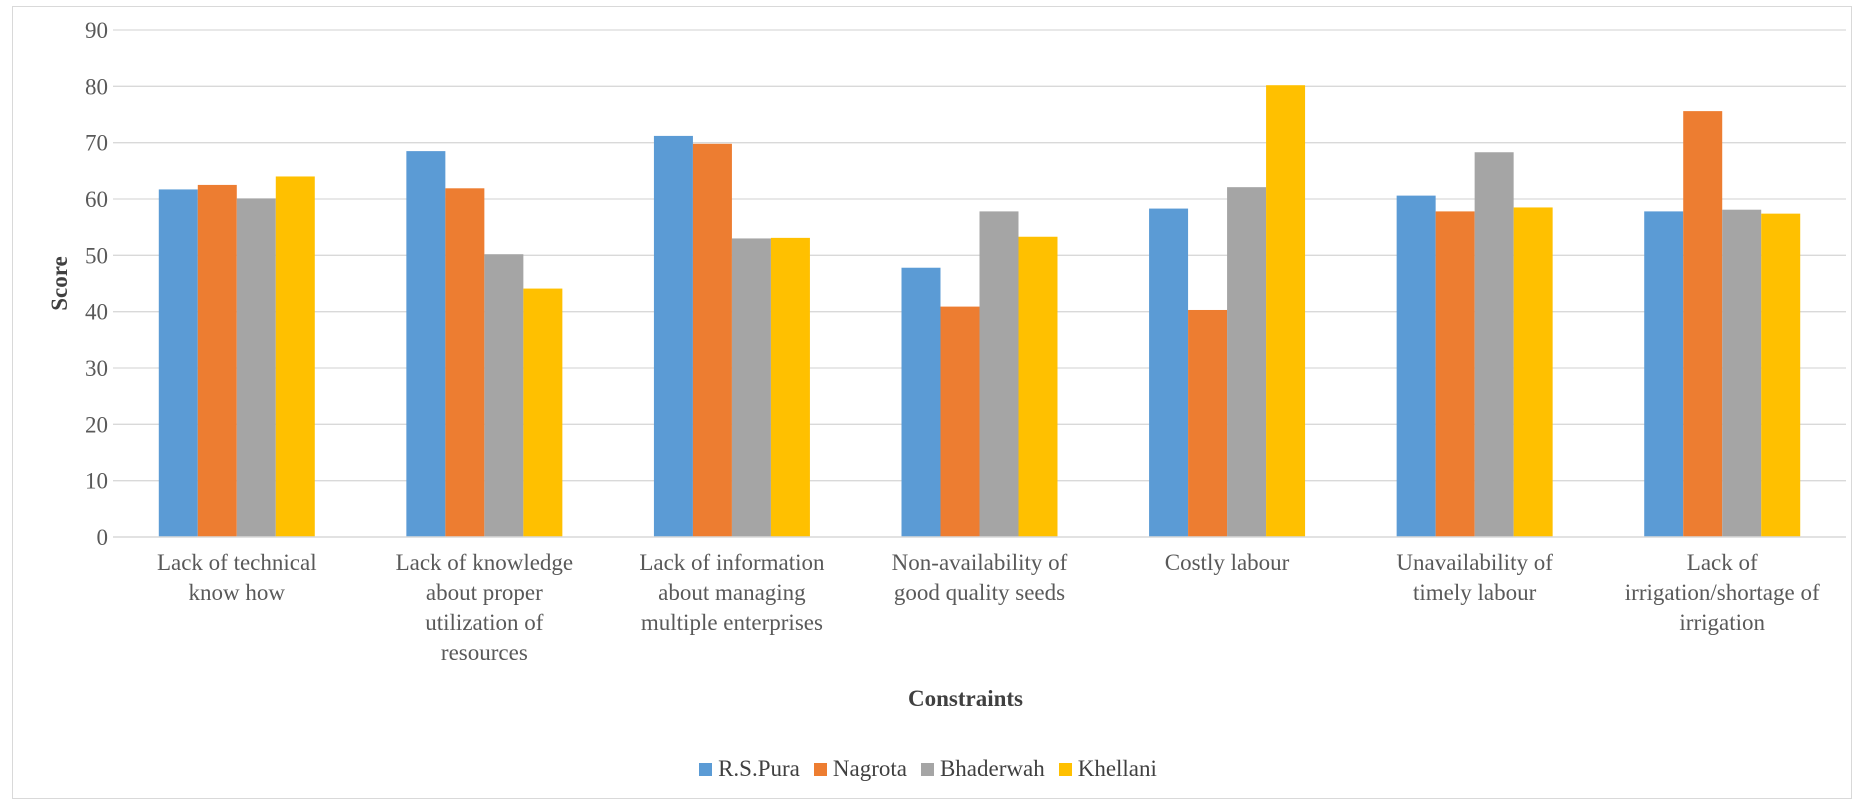  I want to click on x-category-label: Costly labour, so click(1227, 562).